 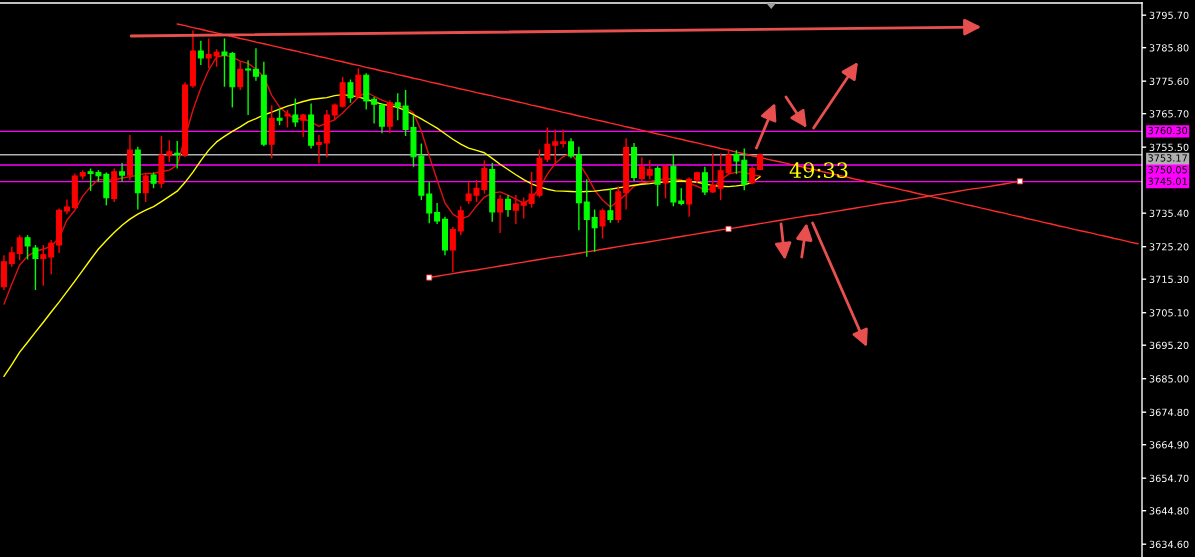 What do you see at coordinates (1169, 412) in the screenshot?
I see `y-tick-label: 3674.80` at bounding box center [1169, 412].